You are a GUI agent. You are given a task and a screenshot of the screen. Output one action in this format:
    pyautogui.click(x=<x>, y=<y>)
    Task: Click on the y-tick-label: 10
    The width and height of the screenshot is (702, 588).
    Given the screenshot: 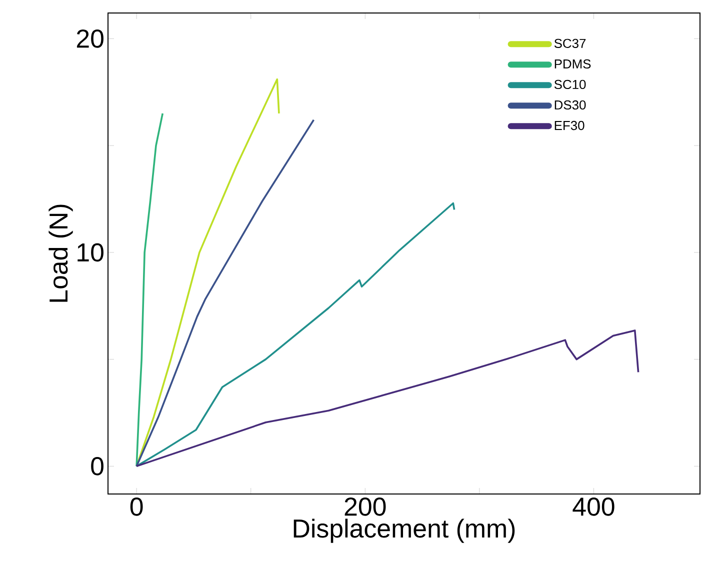 What is the action you would take?
    pyautogui.click(x=91, y=252)
    